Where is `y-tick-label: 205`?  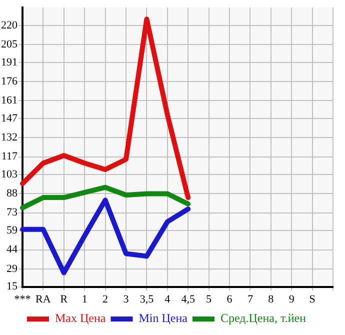 y-tick-label: 205 is located at coordinates (9, 44).